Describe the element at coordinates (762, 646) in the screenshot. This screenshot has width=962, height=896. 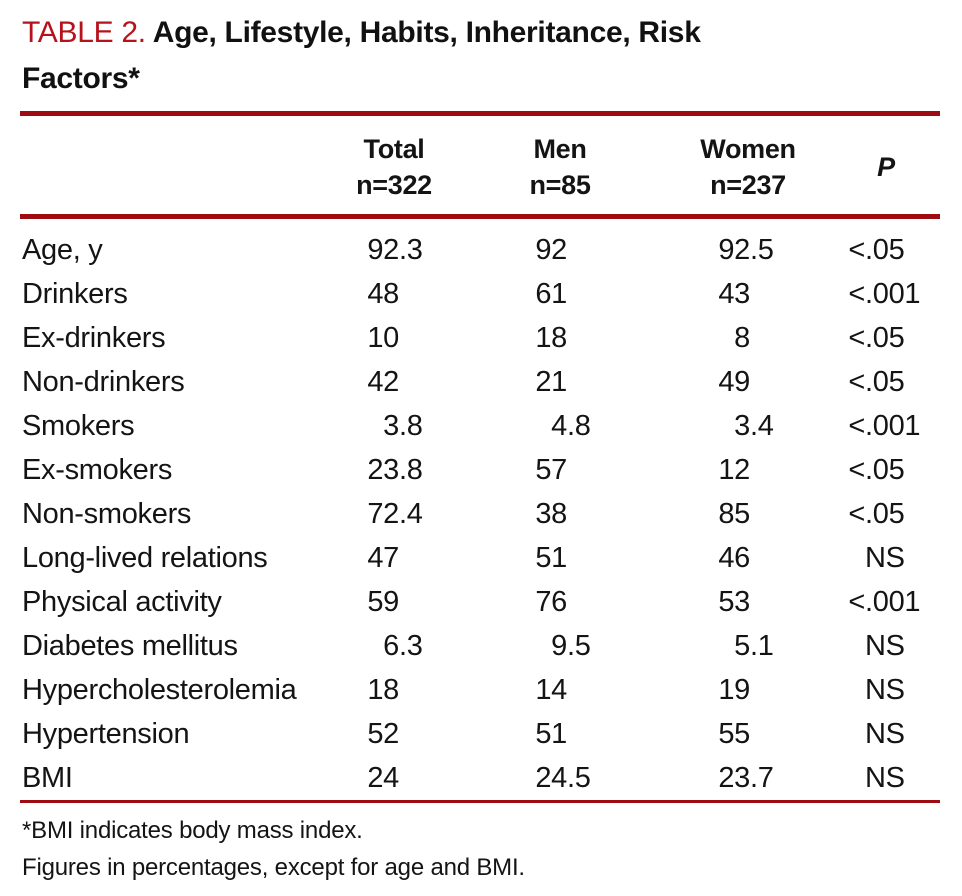
I see `cell-women-dec: .1` at that location.